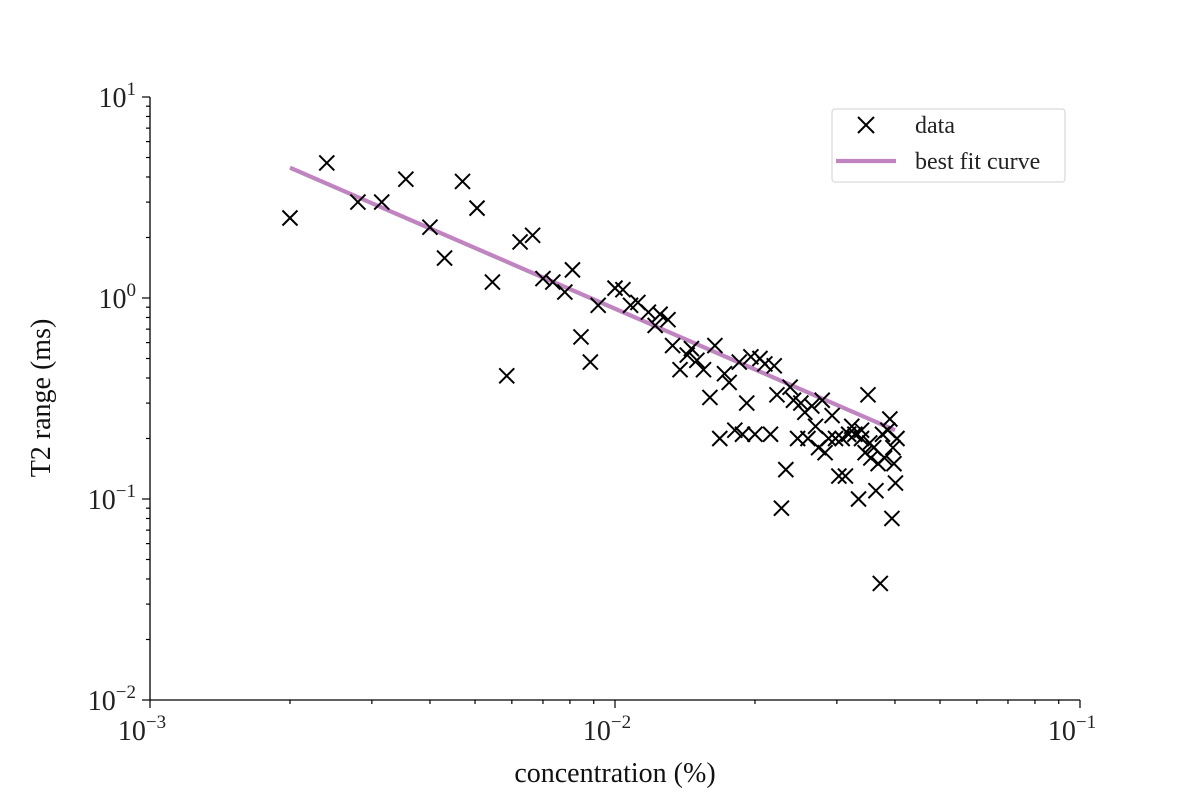 Image resolution: width=1200 pixels, height=800 pixels. Describe the element at coordinates (41, 398) in the screenshot. I see `y-axis-label: T2 range (ms)` at that location.